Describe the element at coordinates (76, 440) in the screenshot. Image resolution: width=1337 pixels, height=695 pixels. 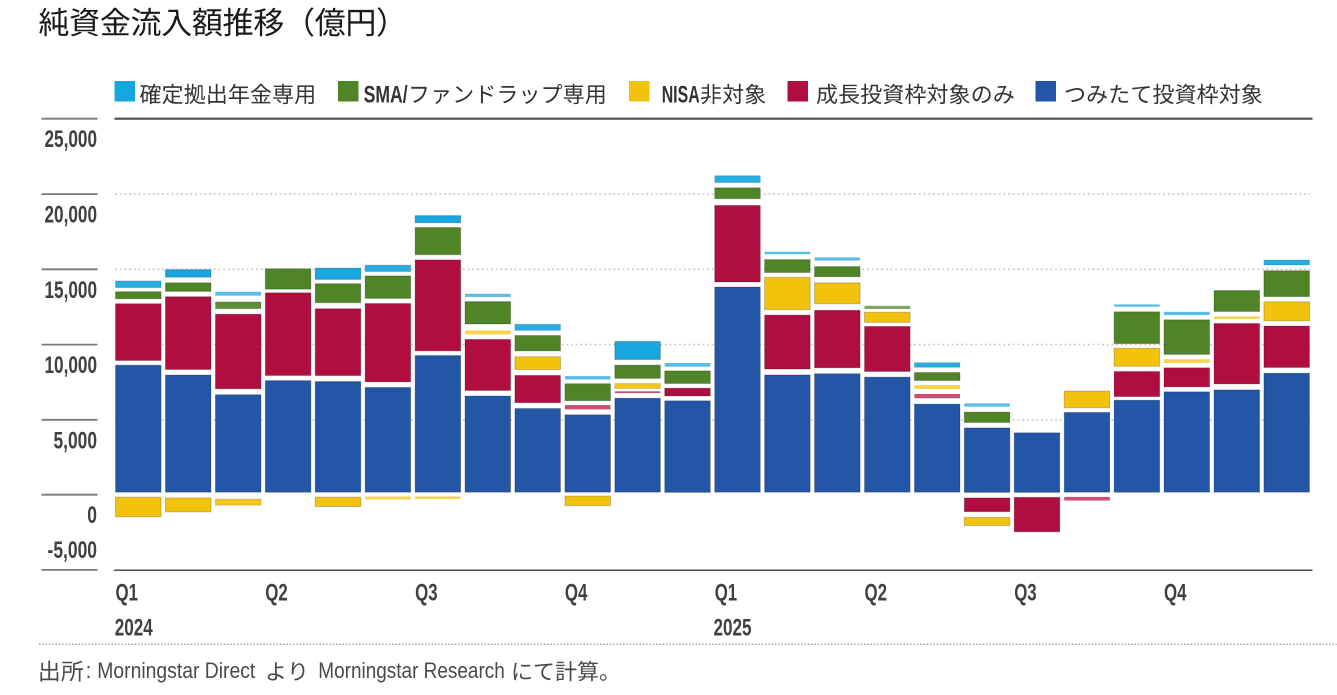
I see `svg-text: 5,000` at that location.